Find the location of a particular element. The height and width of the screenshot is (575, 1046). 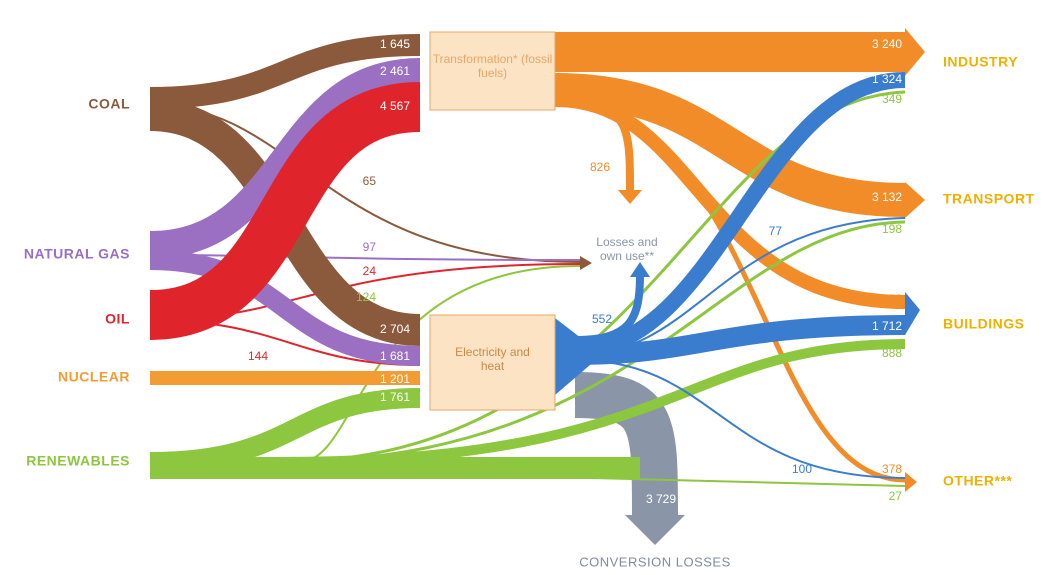

flow-label: 1 098 is located at coordinates (887, 299).